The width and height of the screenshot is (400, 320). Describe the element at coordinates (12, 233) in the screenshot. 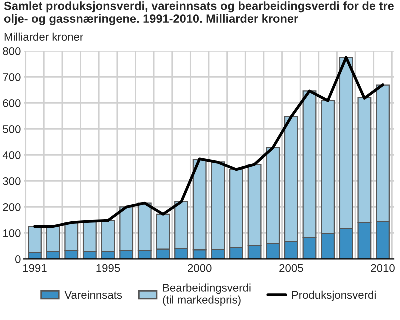

I see `y-tick-label: 100` at that location.